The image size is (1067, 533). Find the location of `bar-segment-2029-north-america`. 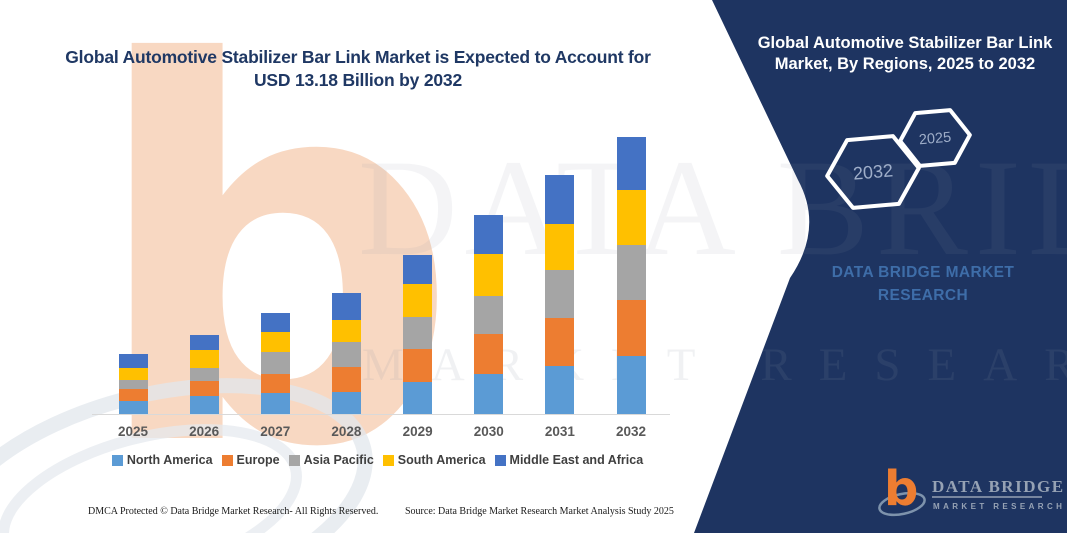

bar-segment-2029-north-america is located at coordinates (418, 398).